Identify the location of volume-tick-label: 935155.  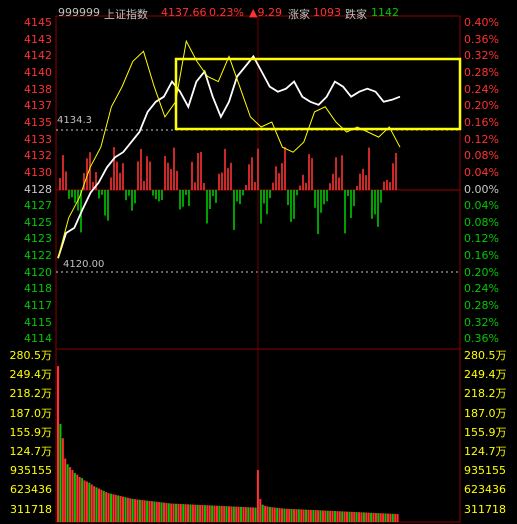
(31, 471).